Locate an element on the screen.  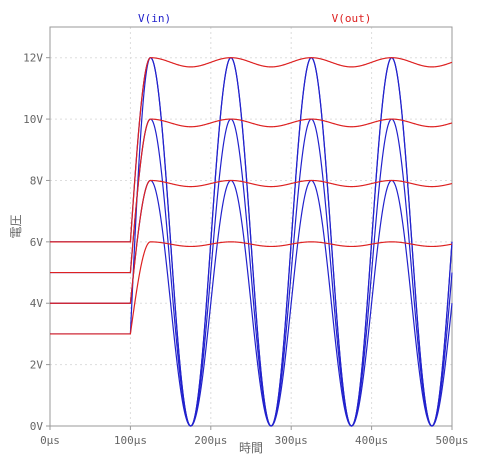
x-tick-label-2: 200µs is located at coordinates (210, 440).